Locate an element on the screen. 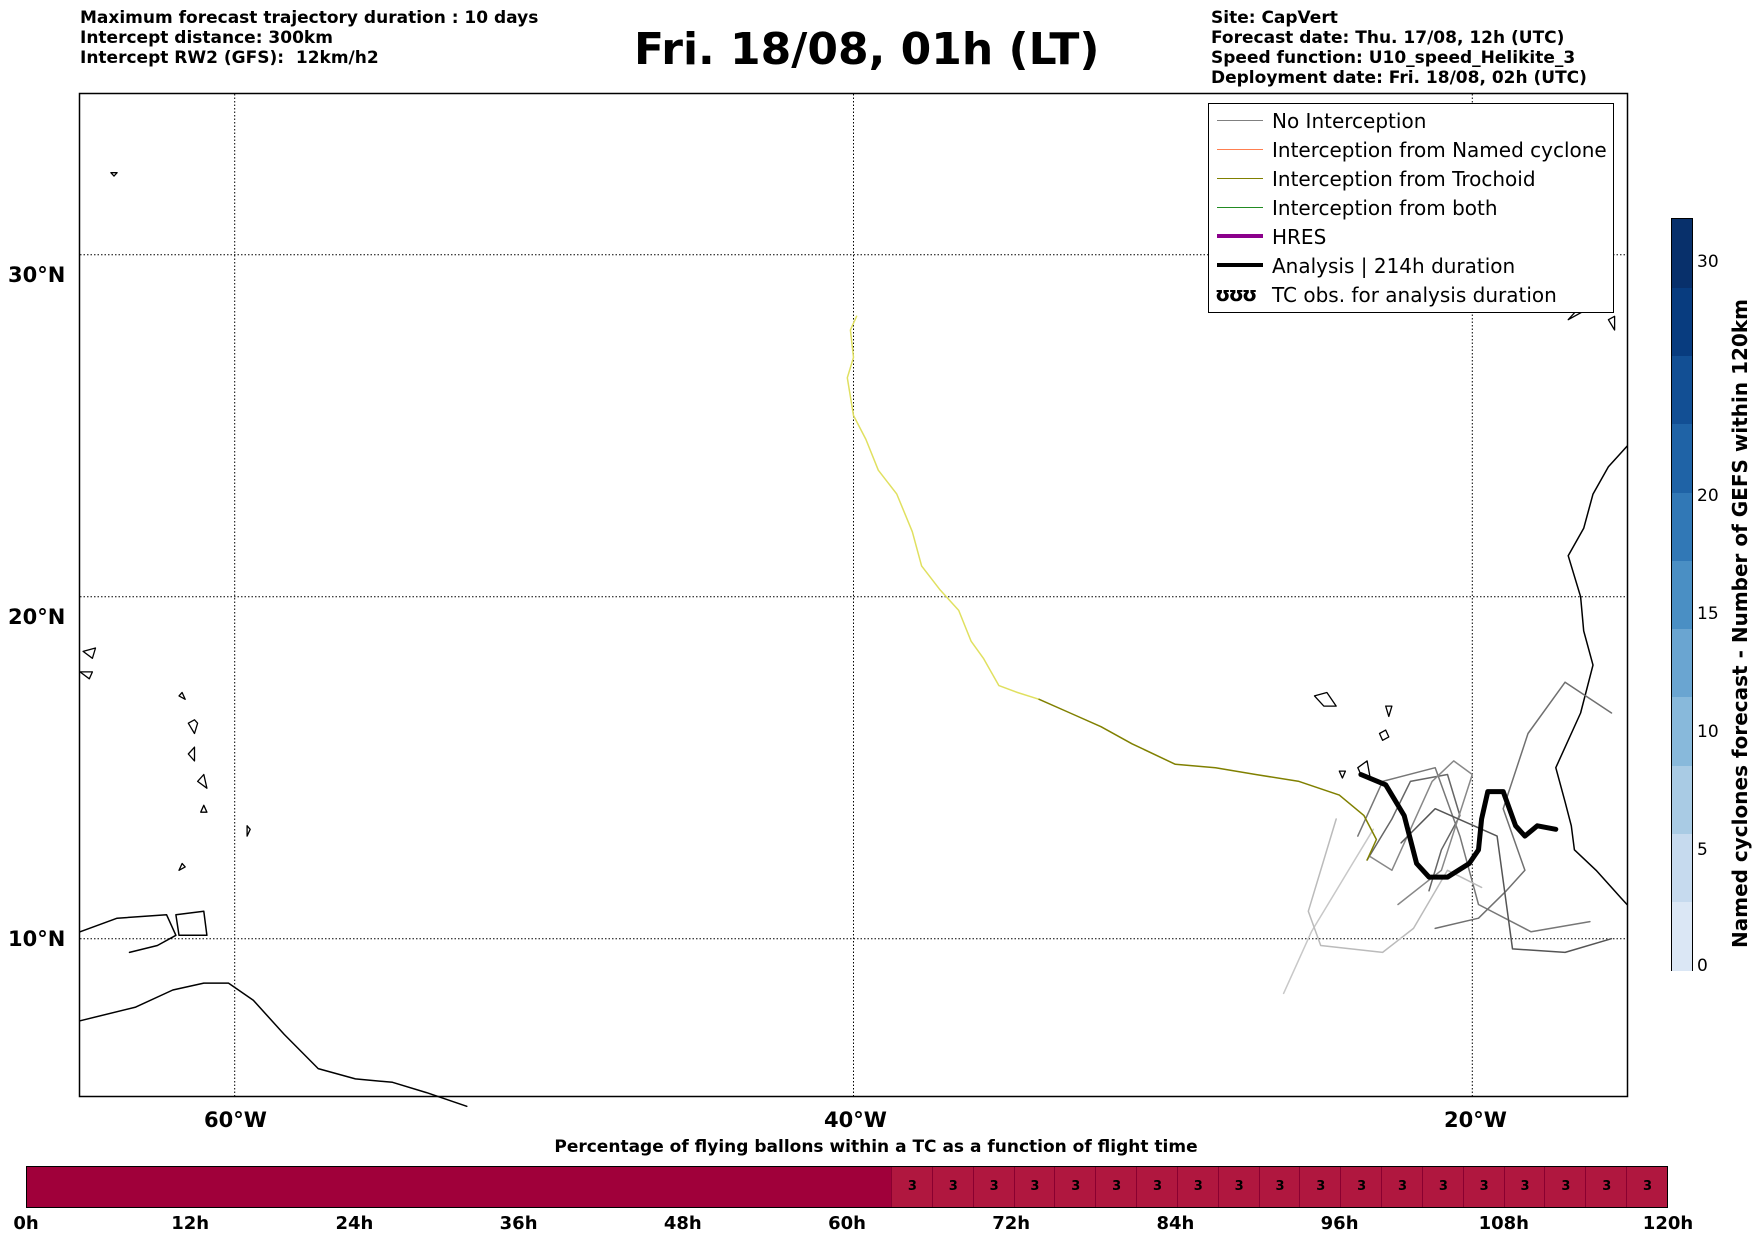 Image resolution: width=1752 pixels, height=1241 pixels. lon-label-20w: 20°W is located at coordinates (1475, 1120).